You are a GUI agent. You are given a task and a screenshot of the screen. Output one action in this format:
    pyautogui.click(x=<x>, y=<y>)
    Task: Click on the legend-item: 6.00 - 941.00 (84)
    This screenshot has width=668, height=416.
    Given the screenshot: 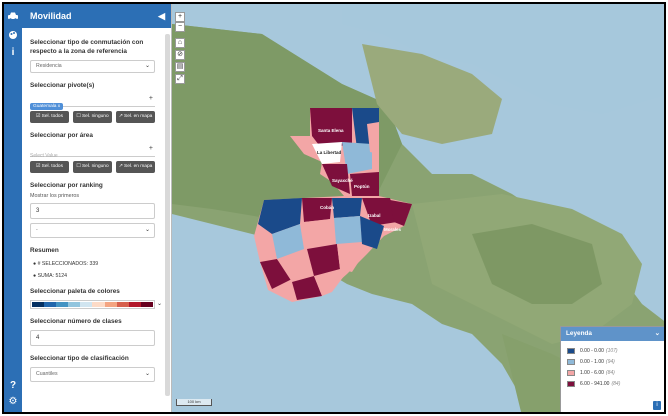 What is the action you would take?
    pyautogui.click(x=612, y=384)
    